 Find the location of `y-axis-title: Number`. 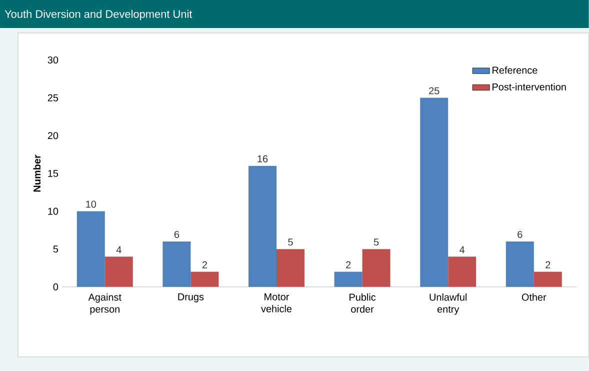

y-axis-title: Number is located at coordinates (37, 173).